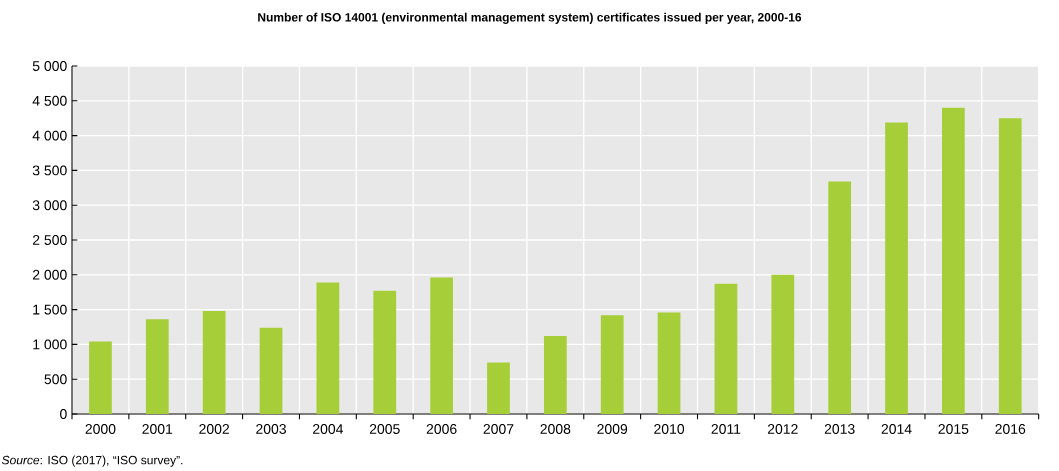 Image resolution: width=1059 pixels, height=471 pixels. What do you see at coordinates (782, 429) in the screenshot?
I see `x-tick-label: 2012` at bounding box center [782, 429].